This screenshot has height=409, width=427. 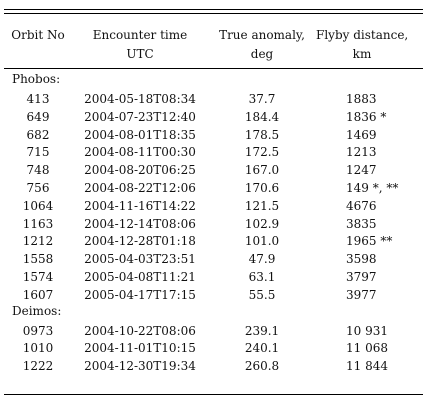 What do you see at coordinates (213, 68) in the screenshot?
I see `header-separator-rule` at bounding box center [213, 68].